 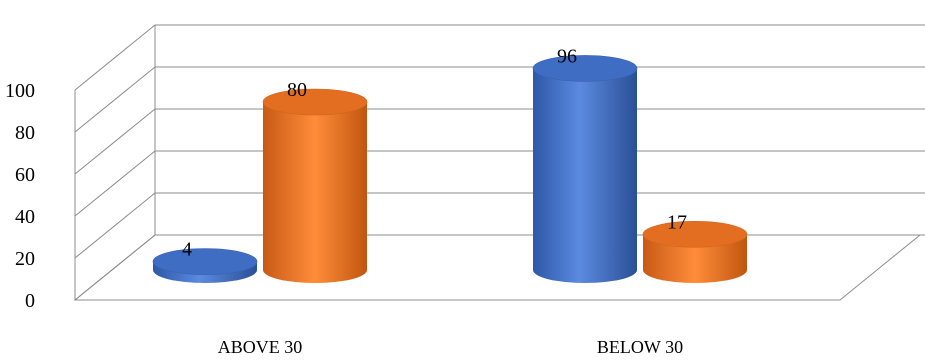 What do you see at coordinates (20, 196) in the screenshot?
I see `y-axis-ticks: 0 20 40 60 80 100` at bounding box center [20, 196].